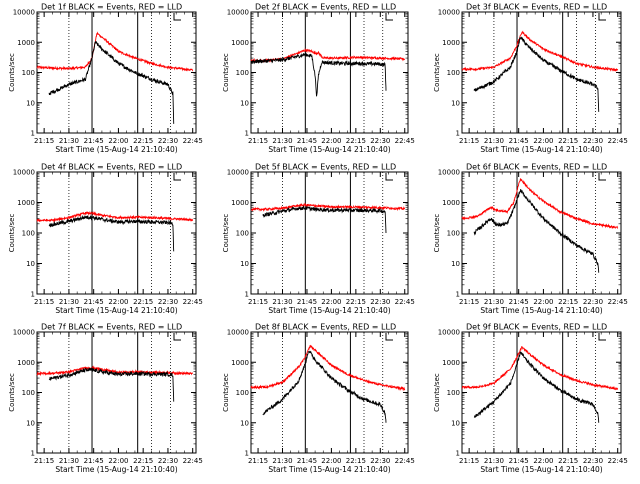  What do you see at coordinates (536, 167) in the screenshot?
I see `panel-title: Det 6f BLACK = Events, RED = LLD` at bounding box center [536, 167].